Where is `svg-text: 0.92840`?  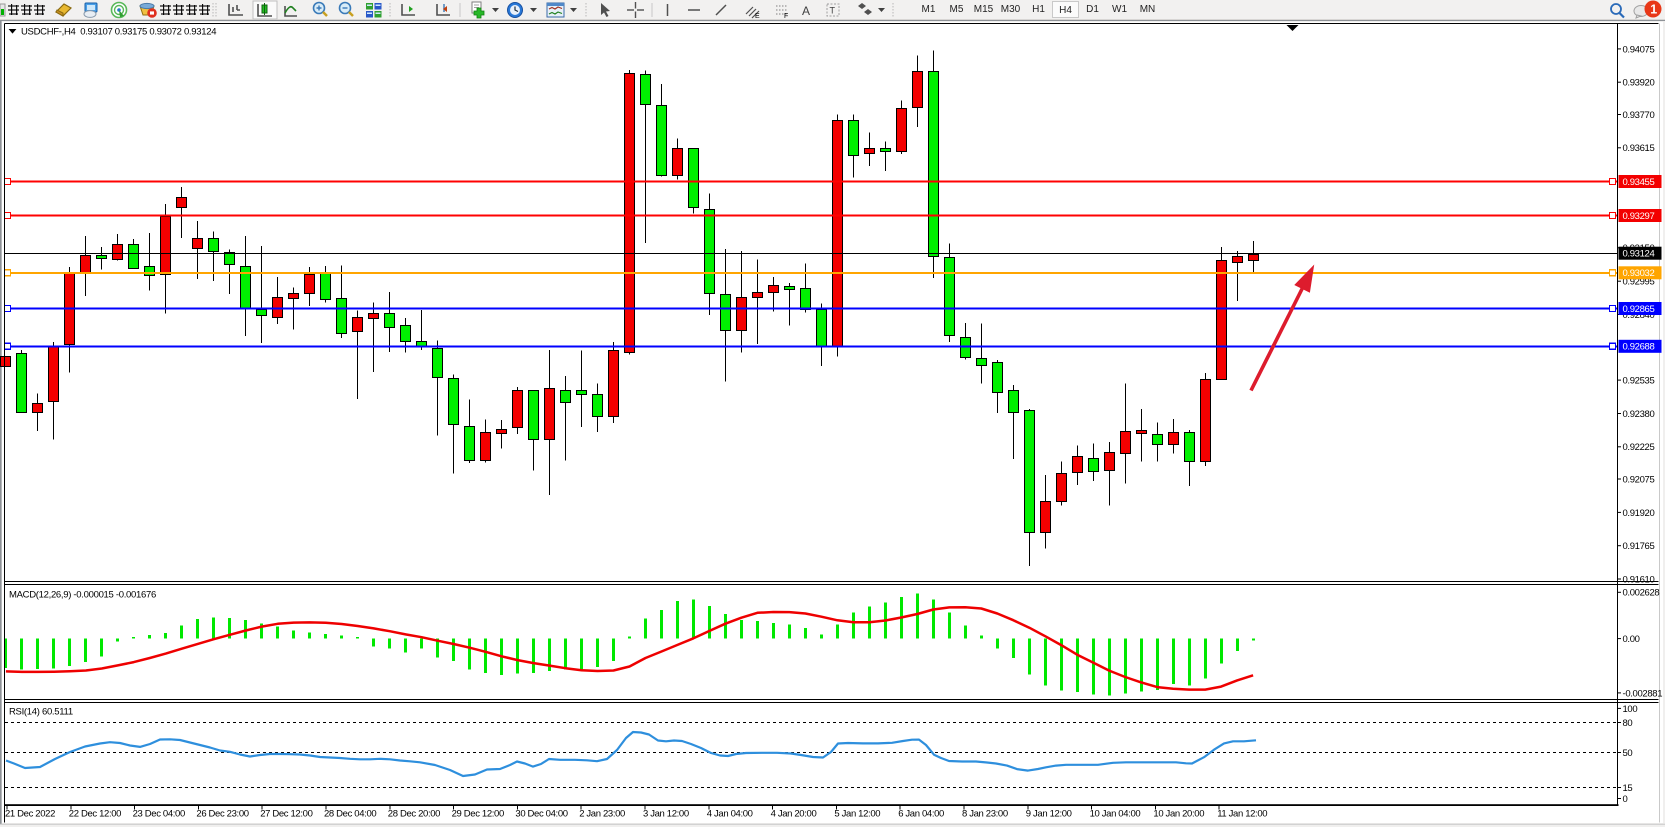
svg-text: 0.92840 is located at coordinates (1639, 315).